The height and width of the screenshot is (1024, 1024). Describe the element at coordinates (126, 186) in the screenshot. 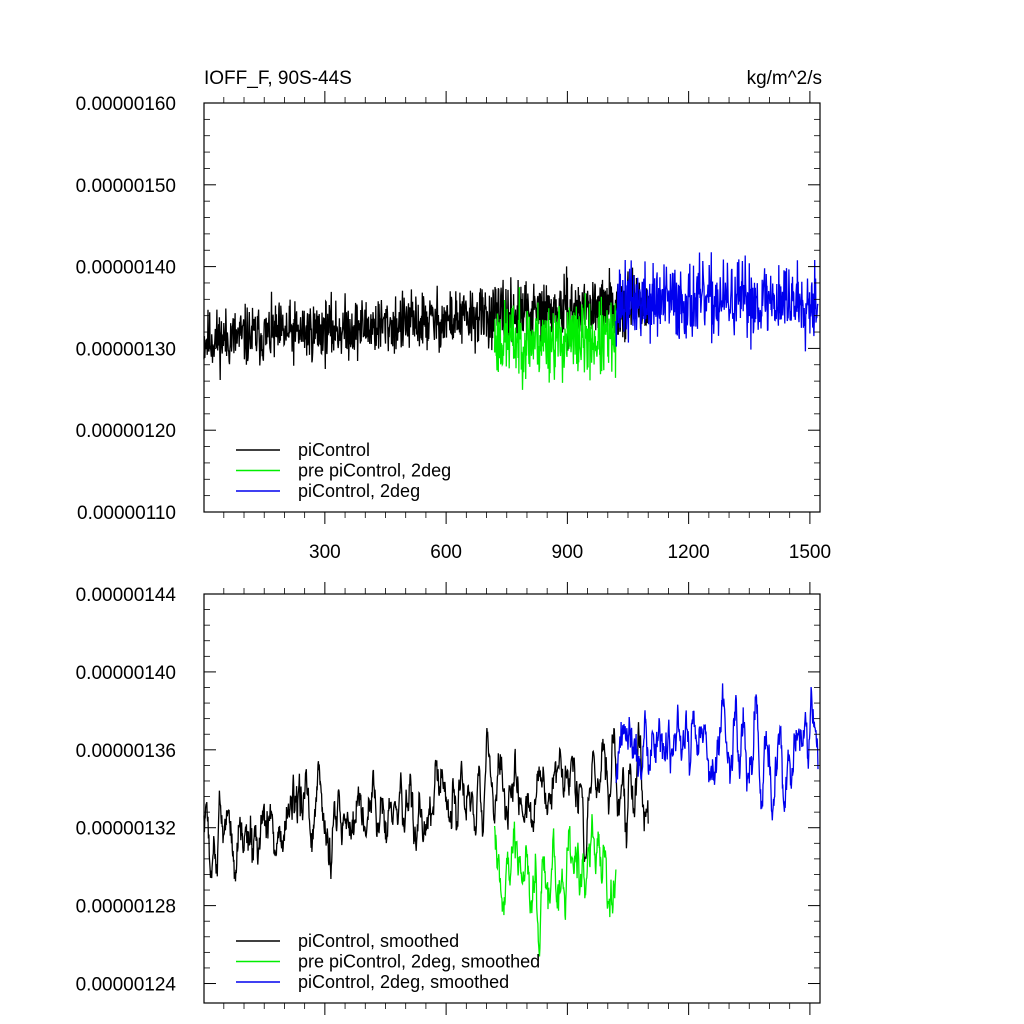

I see `top-ytick-label-4: 0.00000150` at that location.